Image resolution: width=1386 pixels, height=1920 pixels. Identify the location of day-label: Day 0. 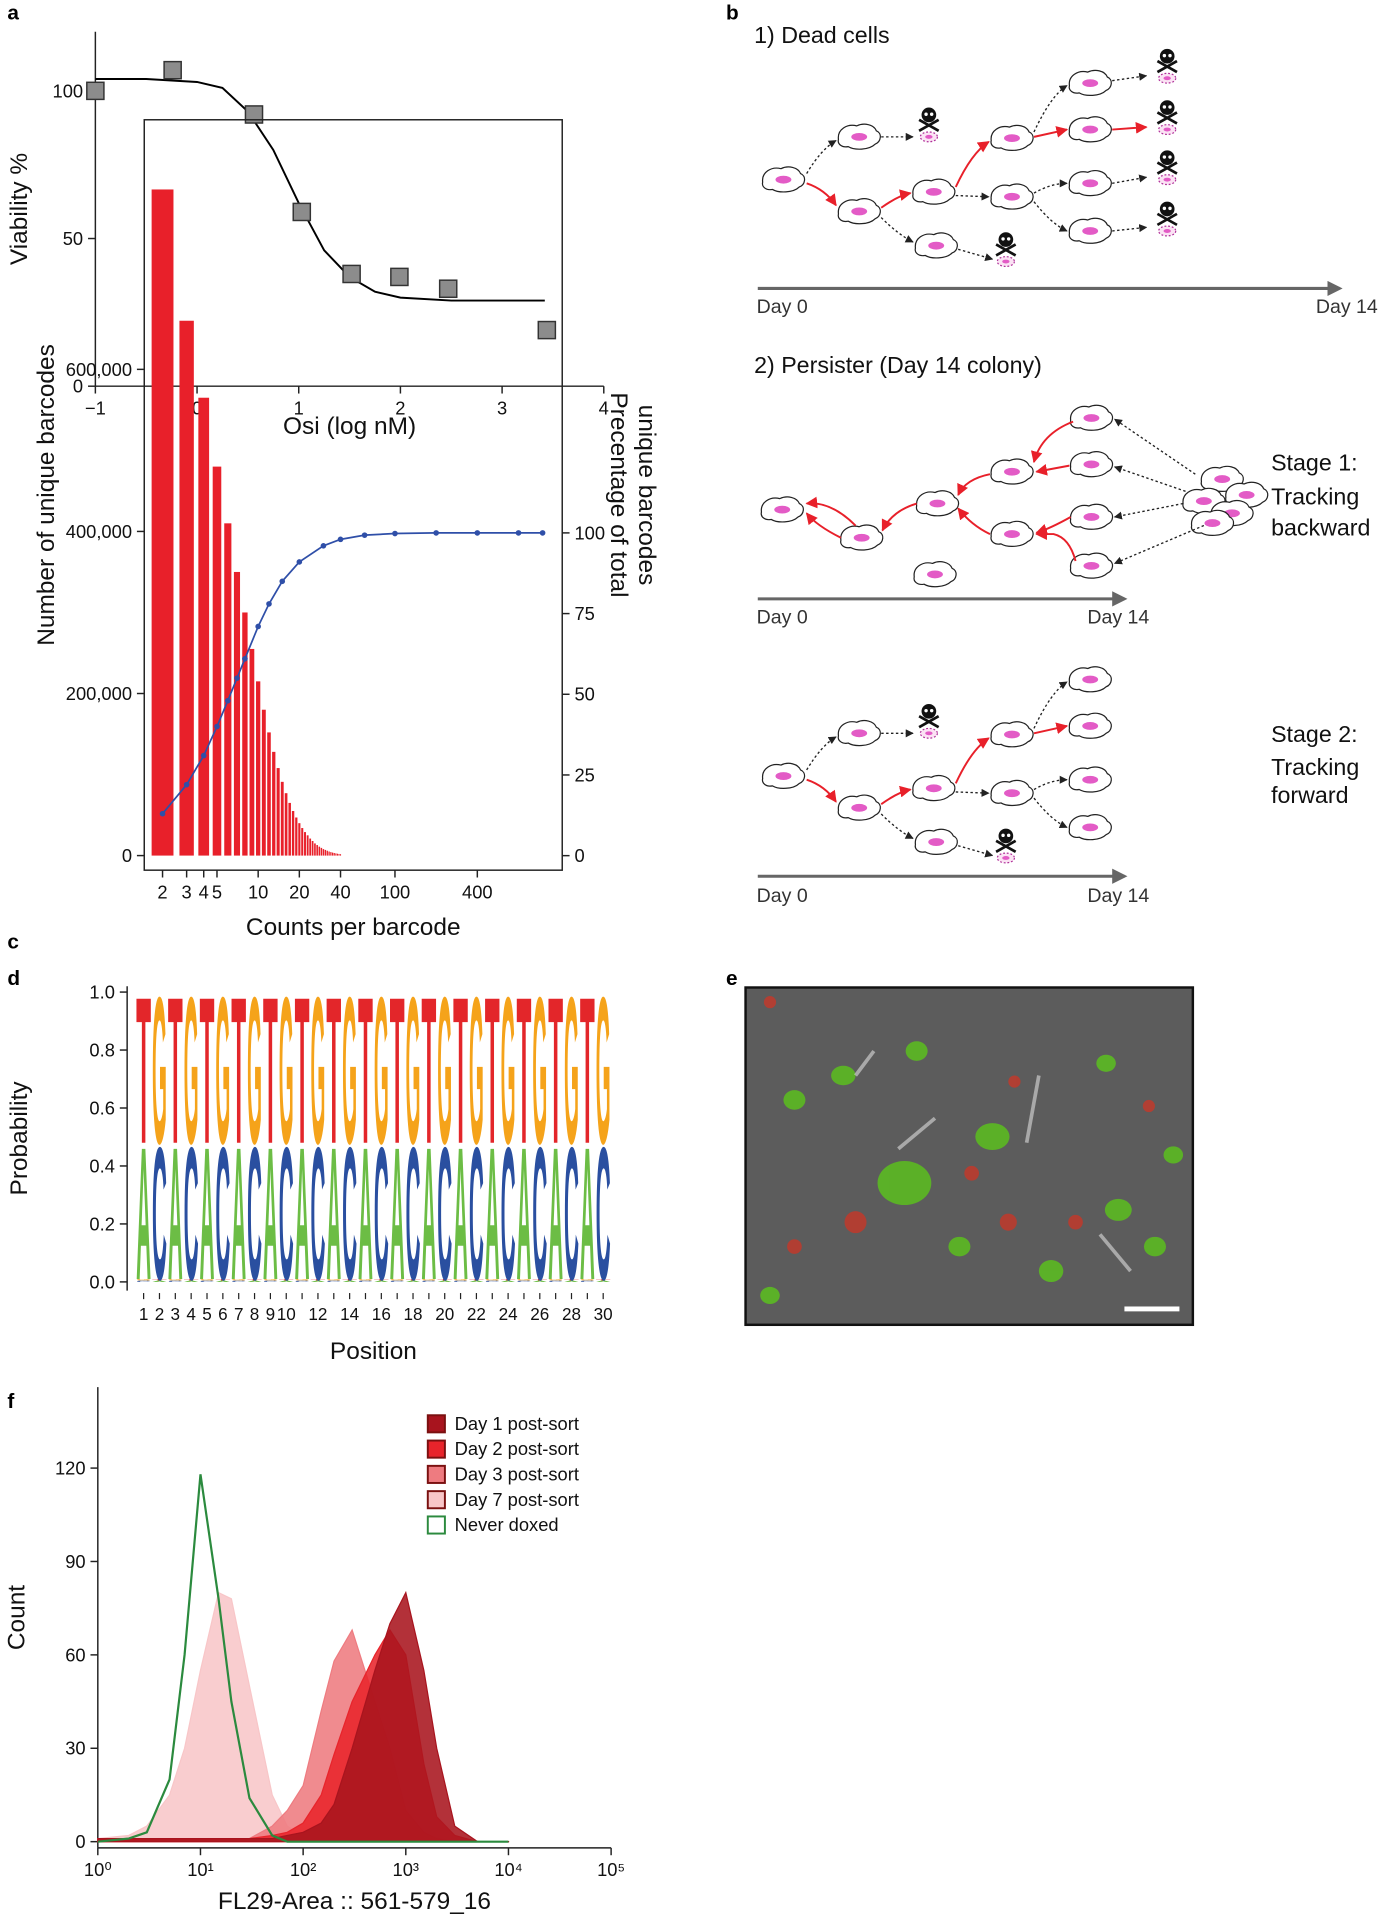
(782, 896).